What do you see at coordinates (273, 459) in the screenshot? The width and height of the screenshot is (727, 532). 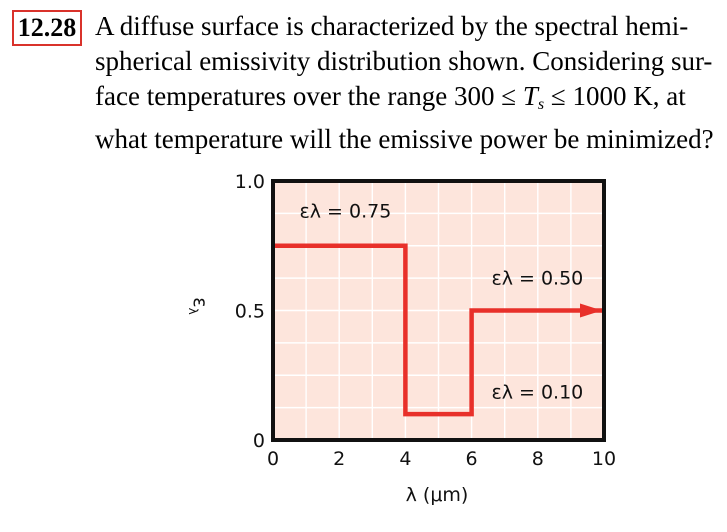 I see `x-tick-label: 0` at bounding box center [273, 459].